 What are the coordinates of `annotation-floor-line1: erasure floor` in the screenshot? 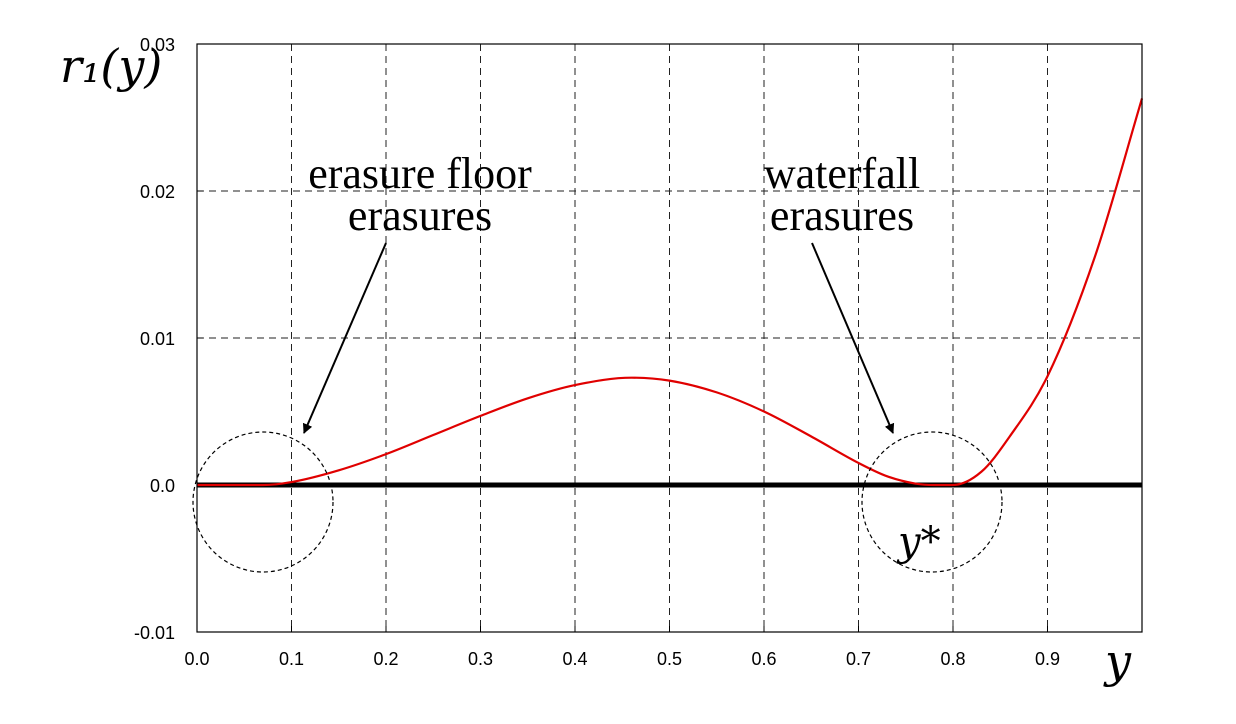 It's located at (420, 173).